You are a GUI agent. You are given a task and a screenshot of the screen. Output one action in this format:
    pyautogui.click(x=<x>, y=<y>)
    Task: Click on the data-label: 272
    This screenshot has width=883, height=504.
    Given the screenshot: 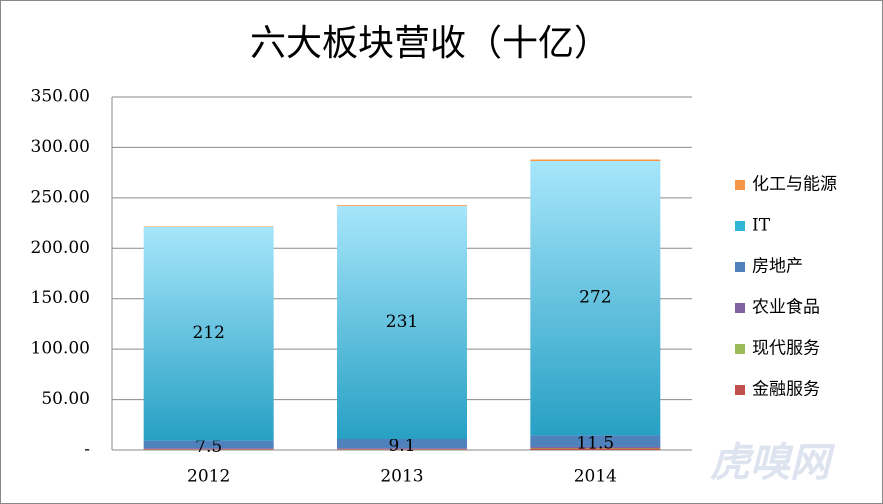 What is the action you would take?
    pyautogui.click(x=595, y=298)
    